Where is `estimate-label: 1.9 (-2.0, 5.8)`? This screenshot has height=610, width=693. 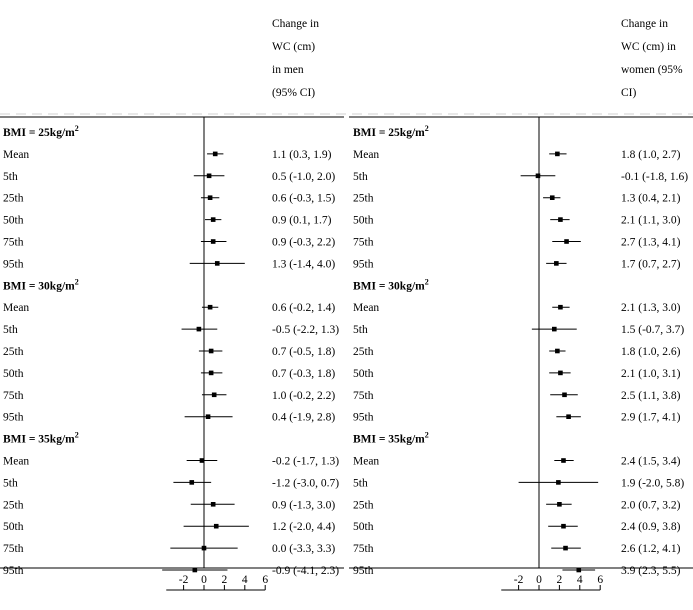 estimate-label: 1.9 (-2.0, 5.8) is located at coordinates (652, 483).